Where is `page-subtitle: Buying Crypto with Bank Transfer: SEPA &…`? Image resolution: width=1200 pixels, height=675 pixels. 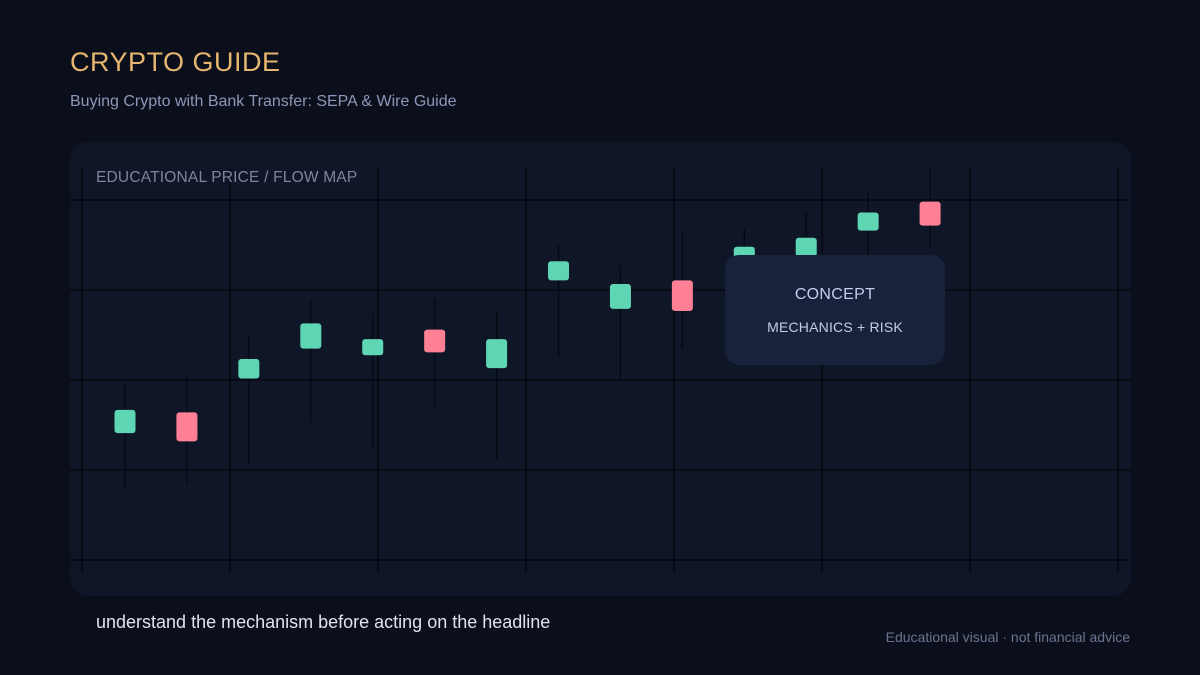
page-subtitle: Buying Crypto with Bank Transfer: SEPA &… is located at coordinates (263, 101).